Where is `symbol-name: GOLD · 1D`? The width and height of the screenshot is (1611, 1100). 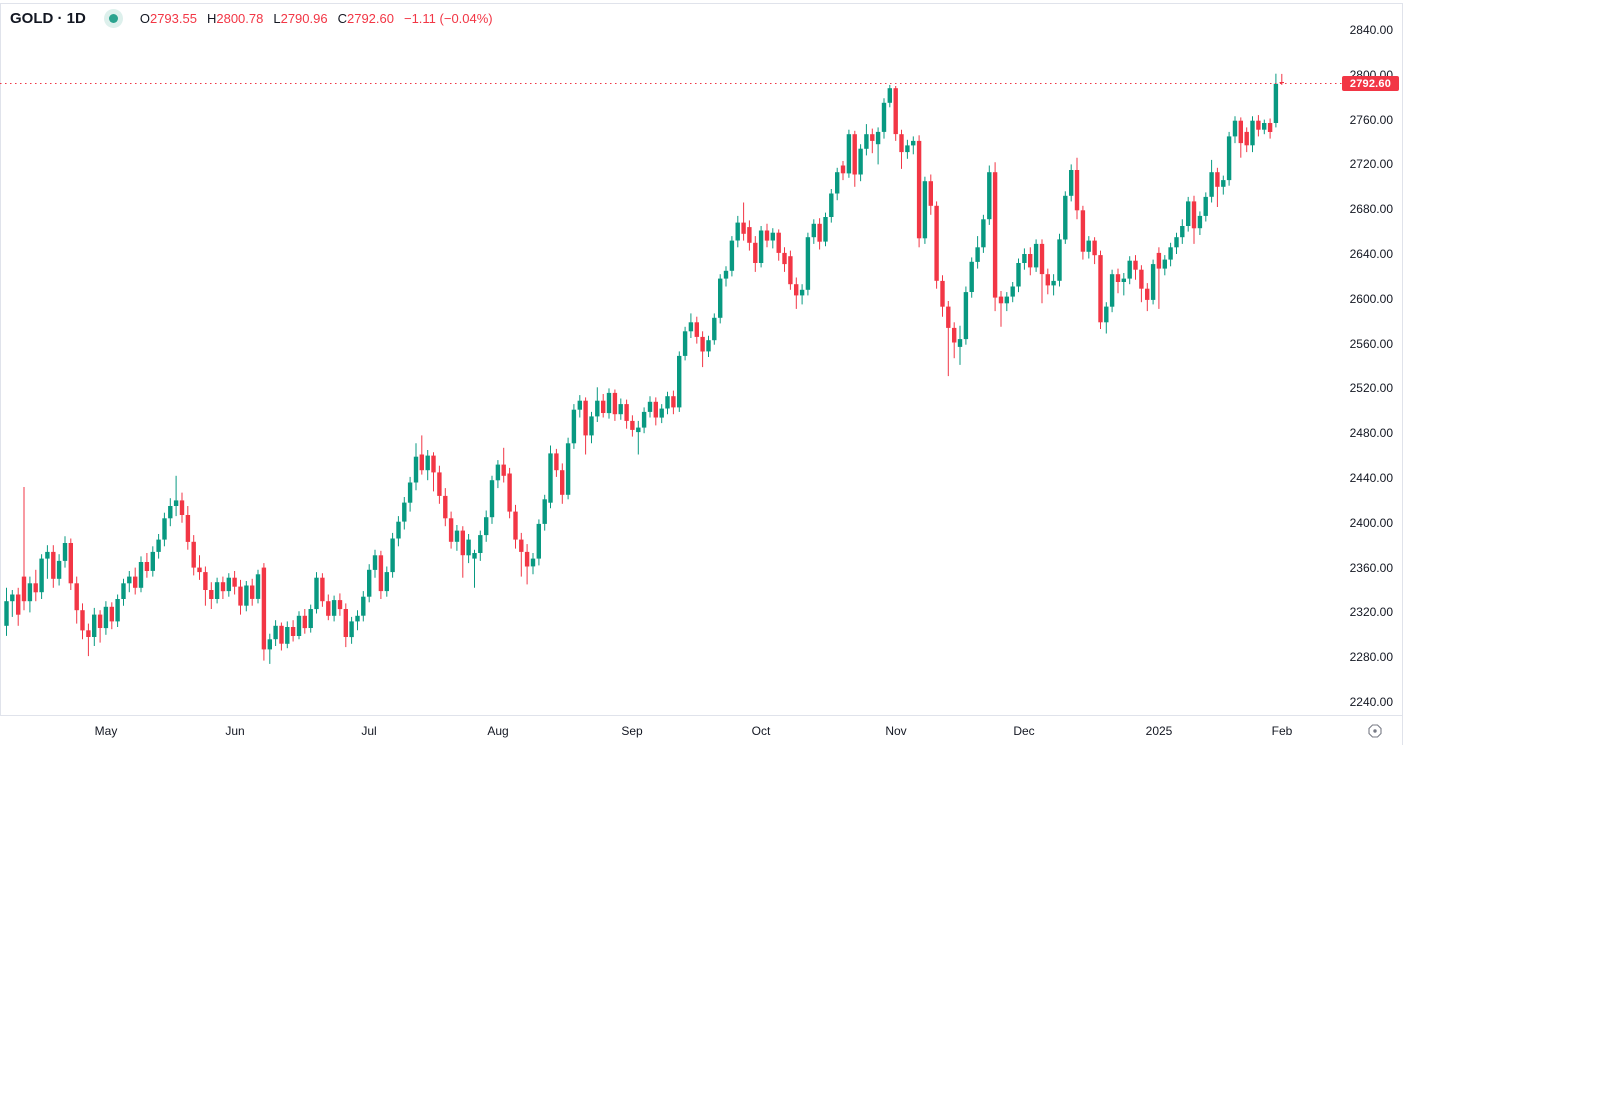
symbol-name: GOLD · 1D is located at coordinates (48, 18).